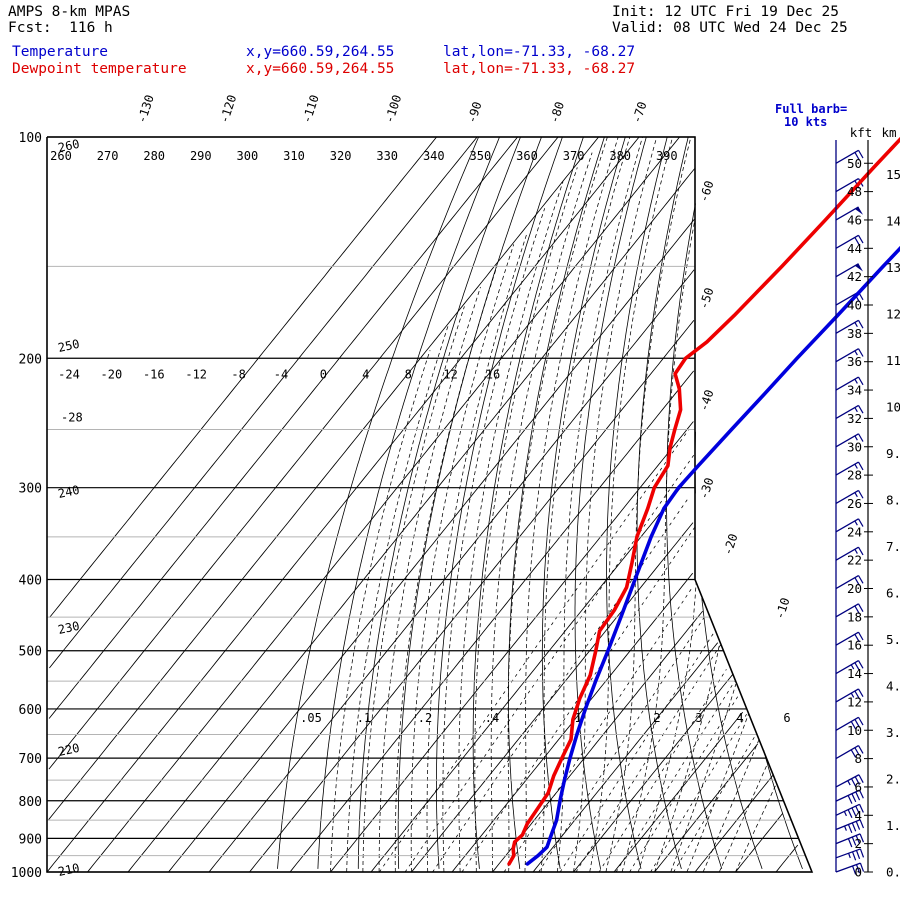  What do you see at coordinates (228, 109) in the screenshot?
I see `isotherm-top-label: -120` at bounding box center [228, 109].